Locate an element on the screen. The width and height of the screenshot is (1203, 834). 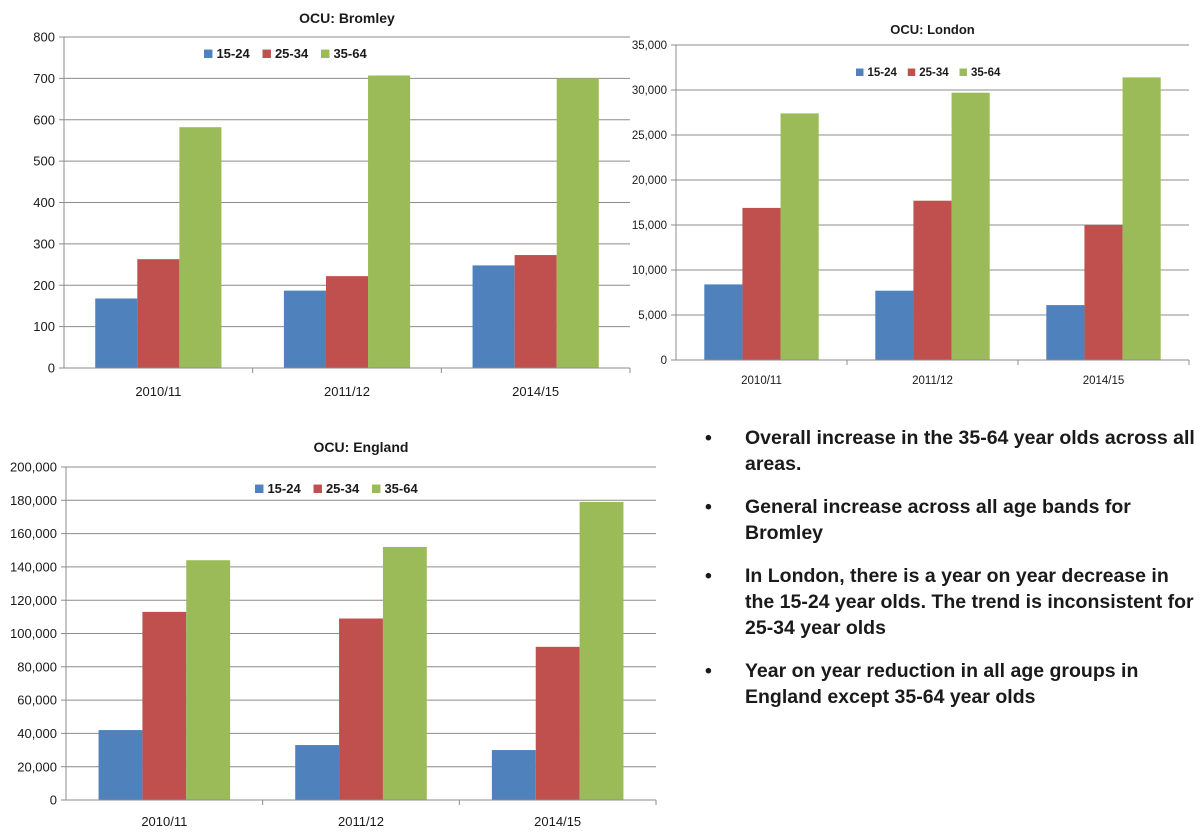
y-tick-label: 400 is located at coordinates (44, 202).